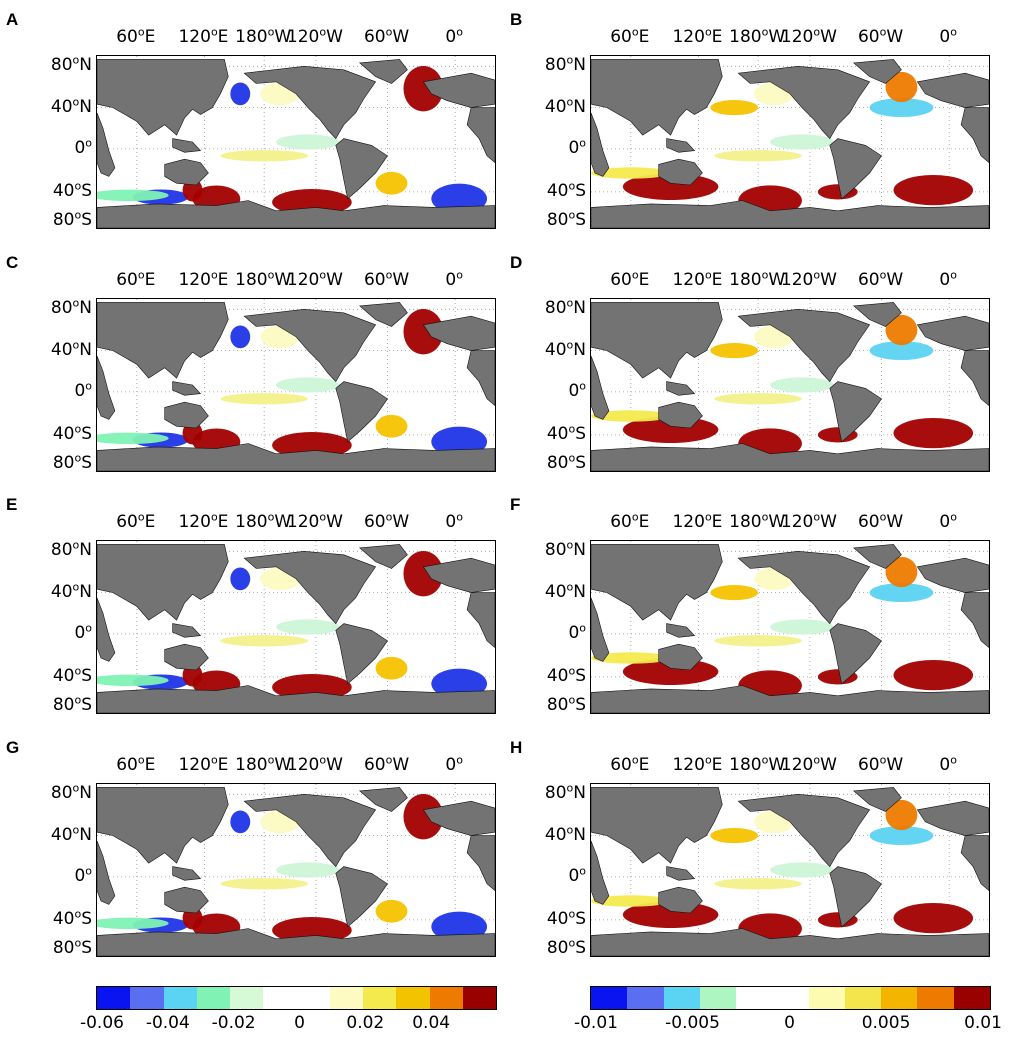  What do you see at coordinates (516, 19) in the screenshot?
I see `panel-label: B` at bounding box center [516, 19].